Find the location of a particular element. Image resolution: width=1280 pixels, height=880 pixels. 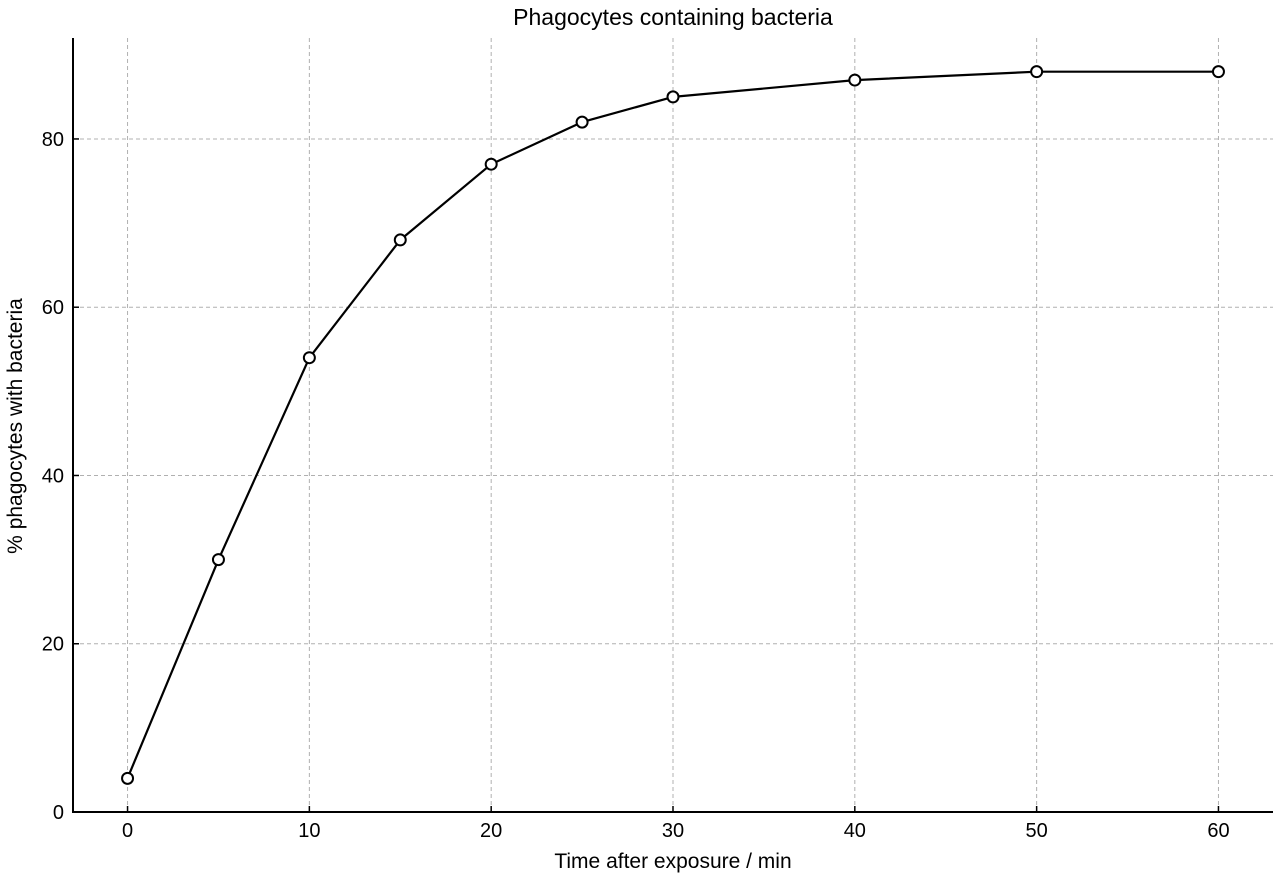

x-tick-label: 10 is located at coordinates (309, 831).